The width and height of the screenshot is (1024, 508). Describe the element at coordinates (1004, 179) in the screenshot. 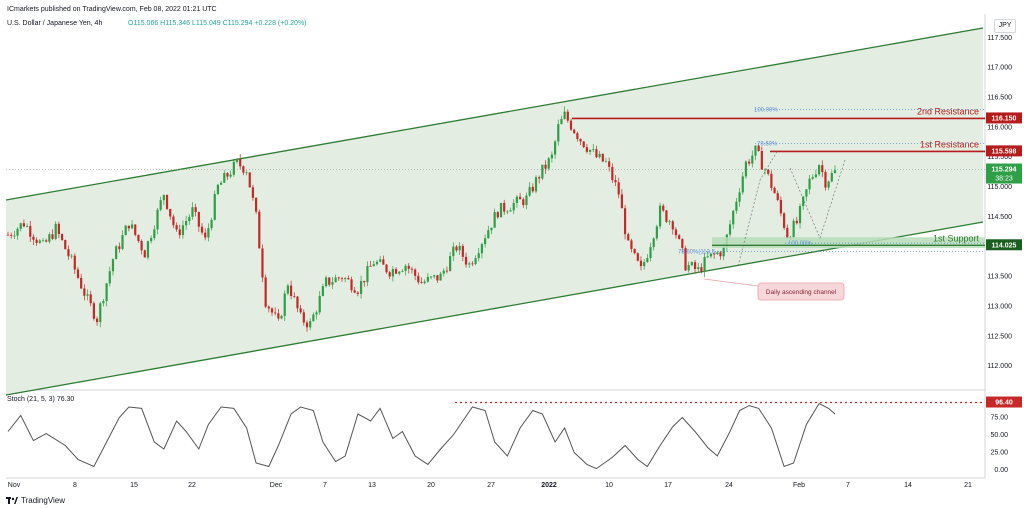

I see `tag-last-price-countdown: 38:23` at that location.